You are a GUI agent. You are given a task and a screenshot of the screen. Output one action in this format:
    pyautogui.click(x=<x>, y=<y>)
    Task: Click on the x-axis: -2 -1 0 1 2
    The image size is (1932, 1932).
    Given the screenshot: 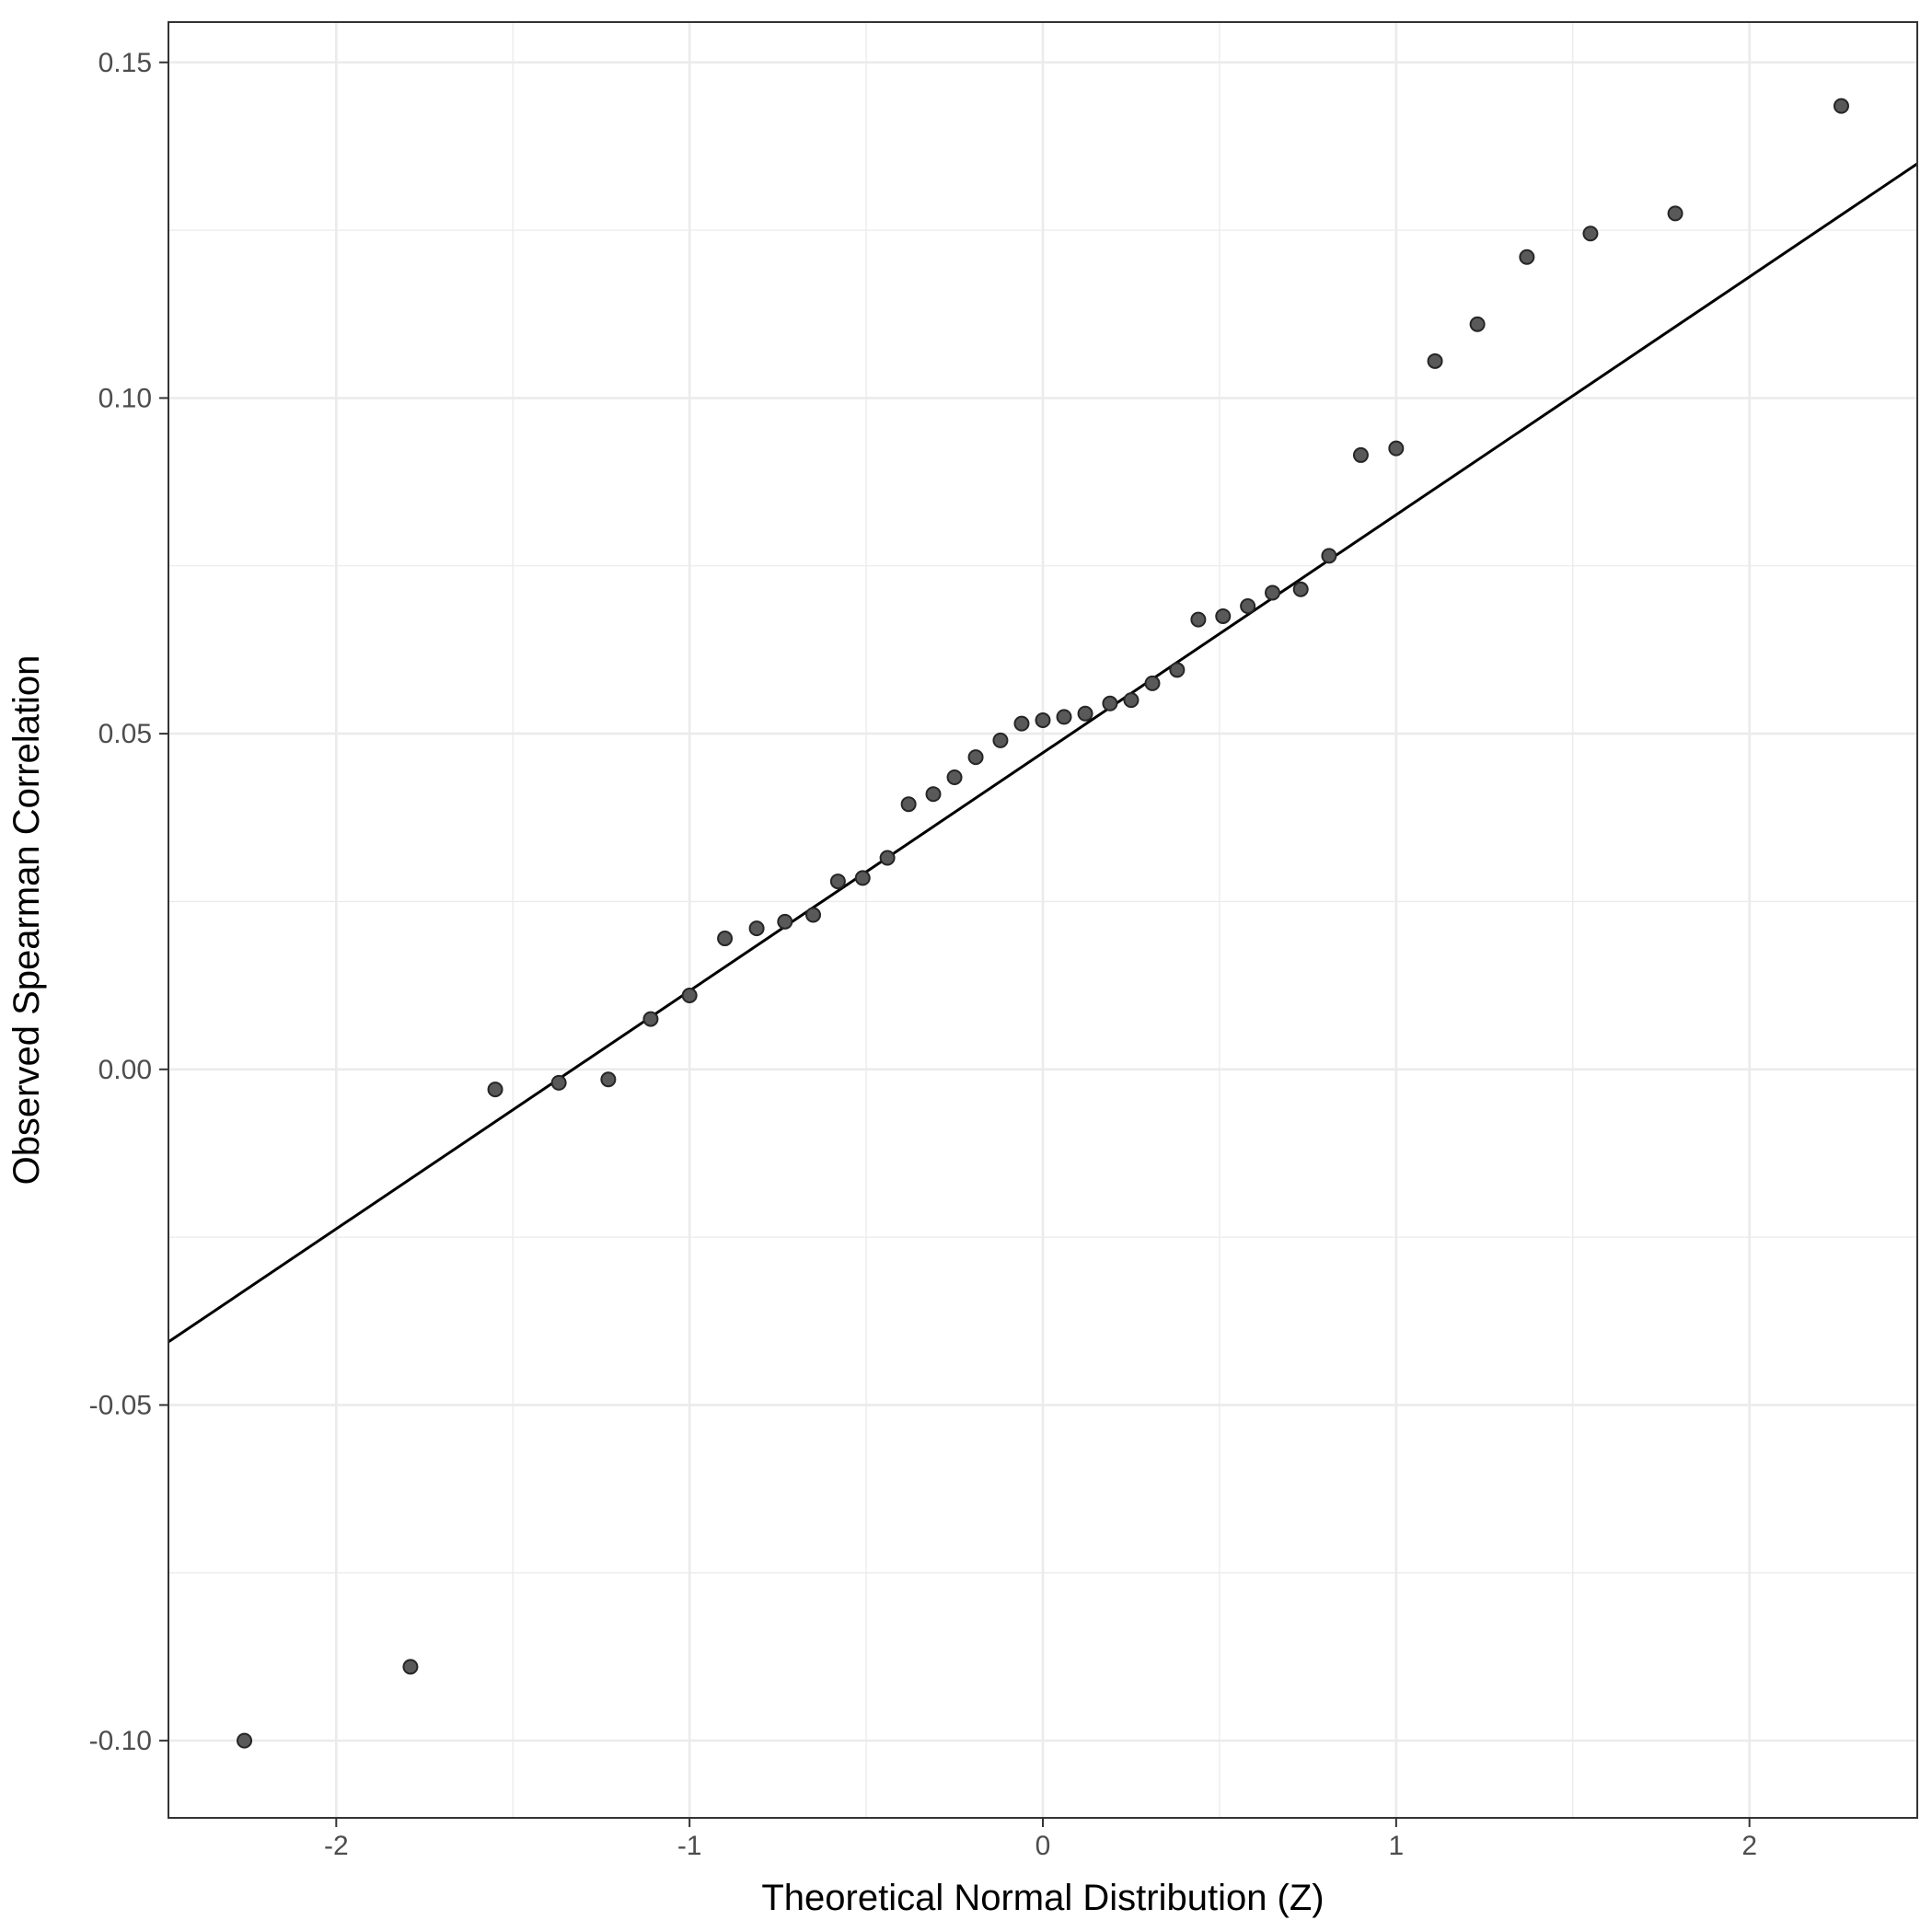 What is the action you would take?
    pyautogui.click(x=1040, y=1840)
    